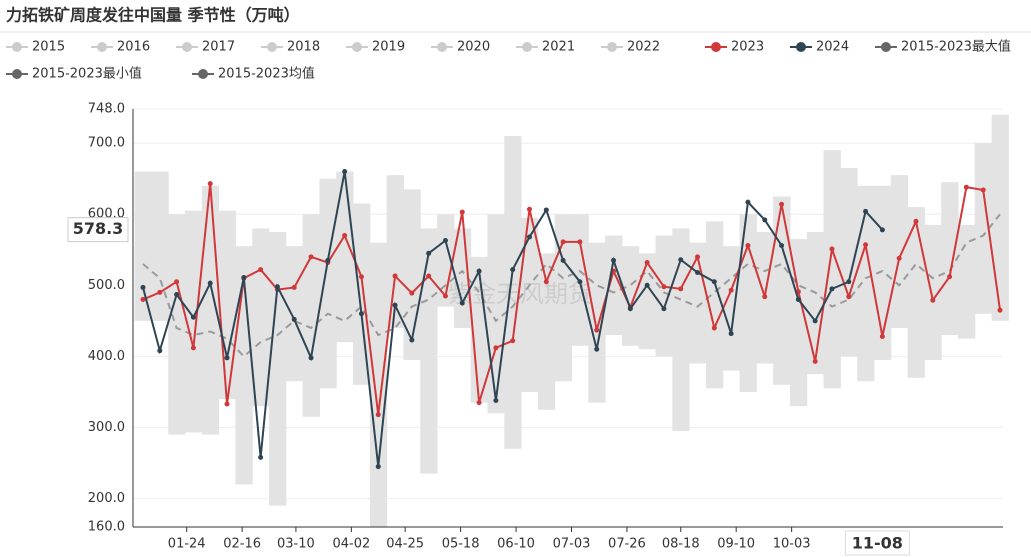 The height and width of the screenshot is (557, 1031). Describe the element at coordinates (48, 47) in the screenshot. I see `legend-label: 2015` at that location.